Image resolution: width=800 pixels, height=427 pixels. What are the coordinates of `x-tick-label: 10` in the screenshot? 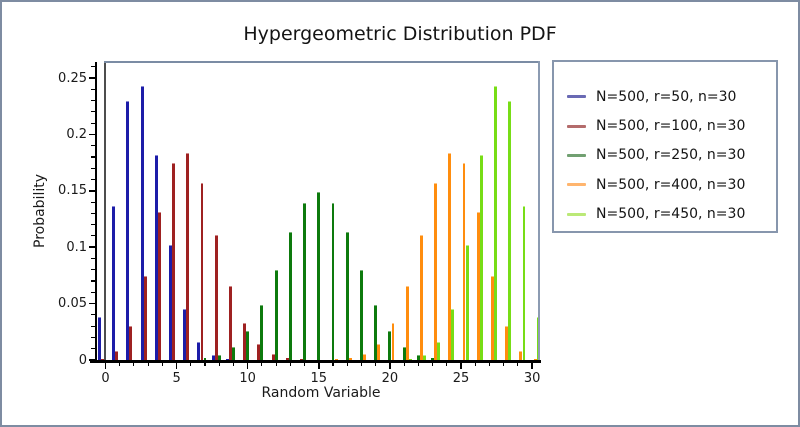 It's located at (247, 378).